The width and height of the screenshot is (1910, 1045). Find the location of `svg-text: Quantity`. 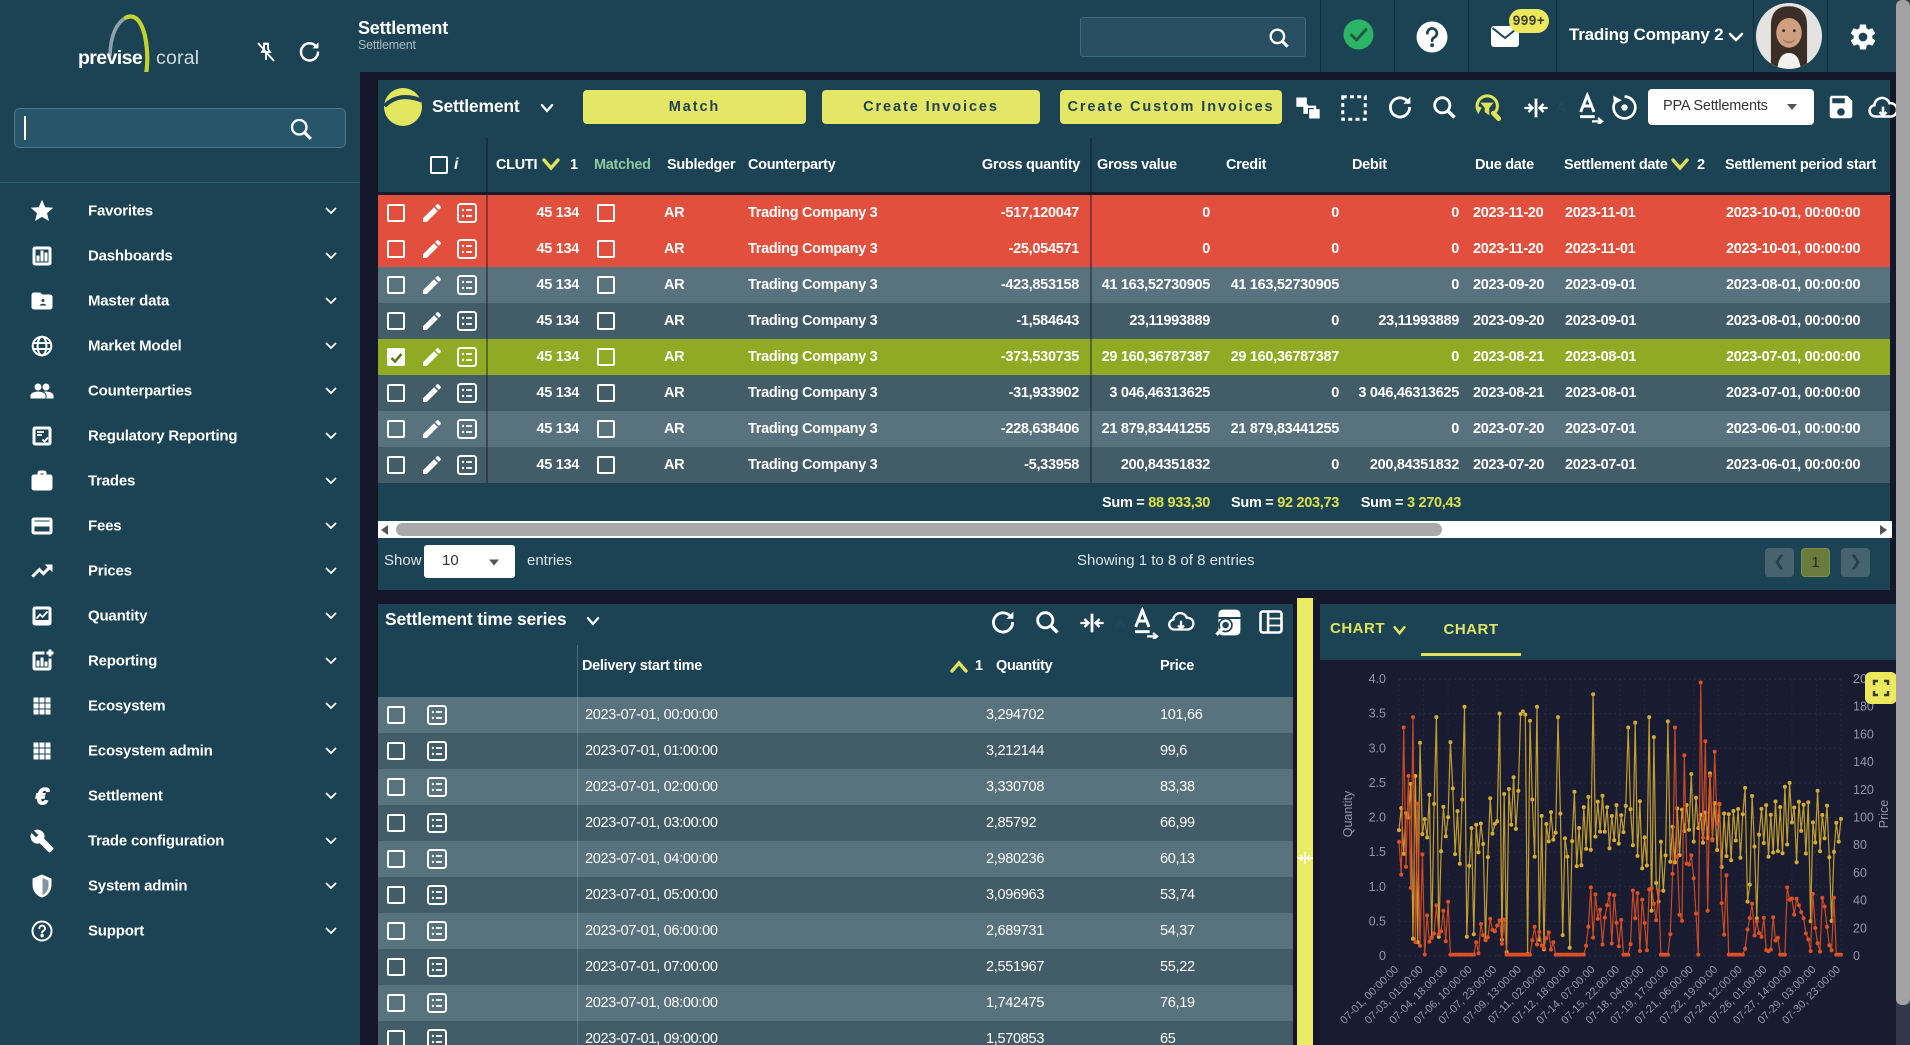

svg-text: Quantity is located at coordinates (1348, 813).